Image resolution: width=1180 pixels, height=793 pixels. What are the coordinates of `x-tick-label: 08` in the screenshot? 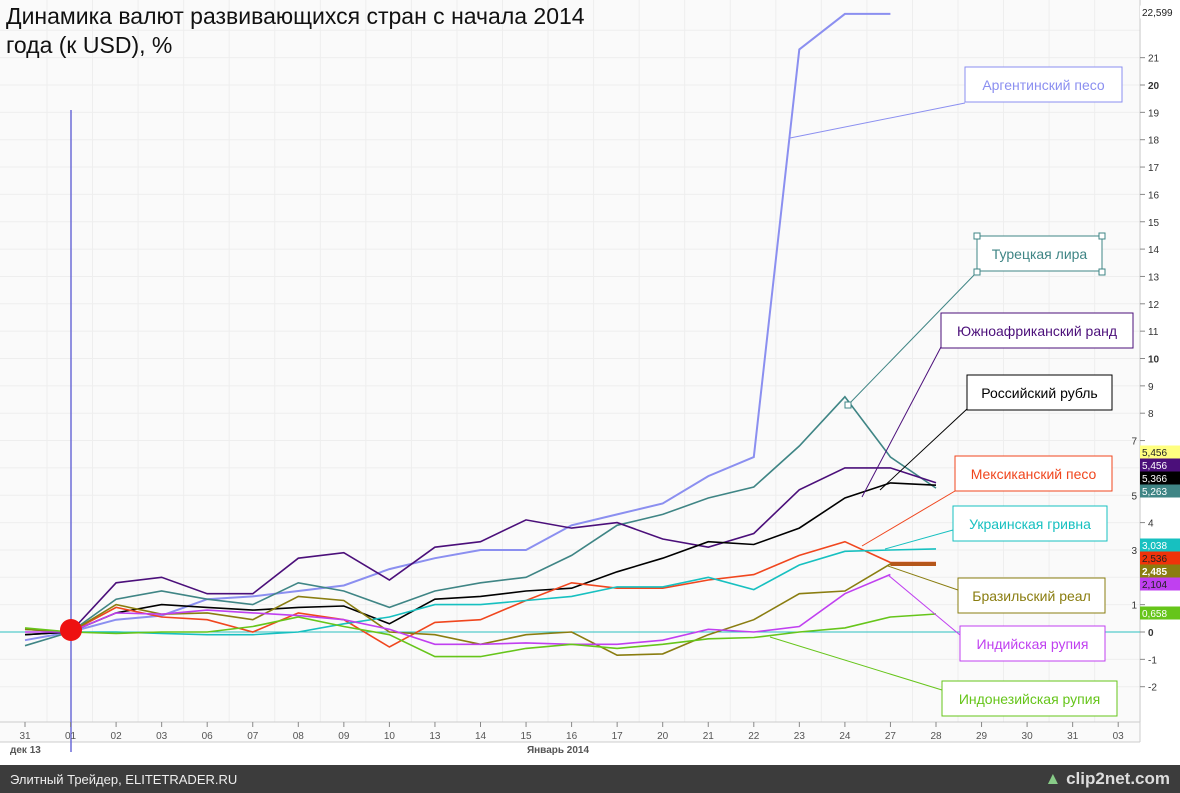 It's located at (299, 736).